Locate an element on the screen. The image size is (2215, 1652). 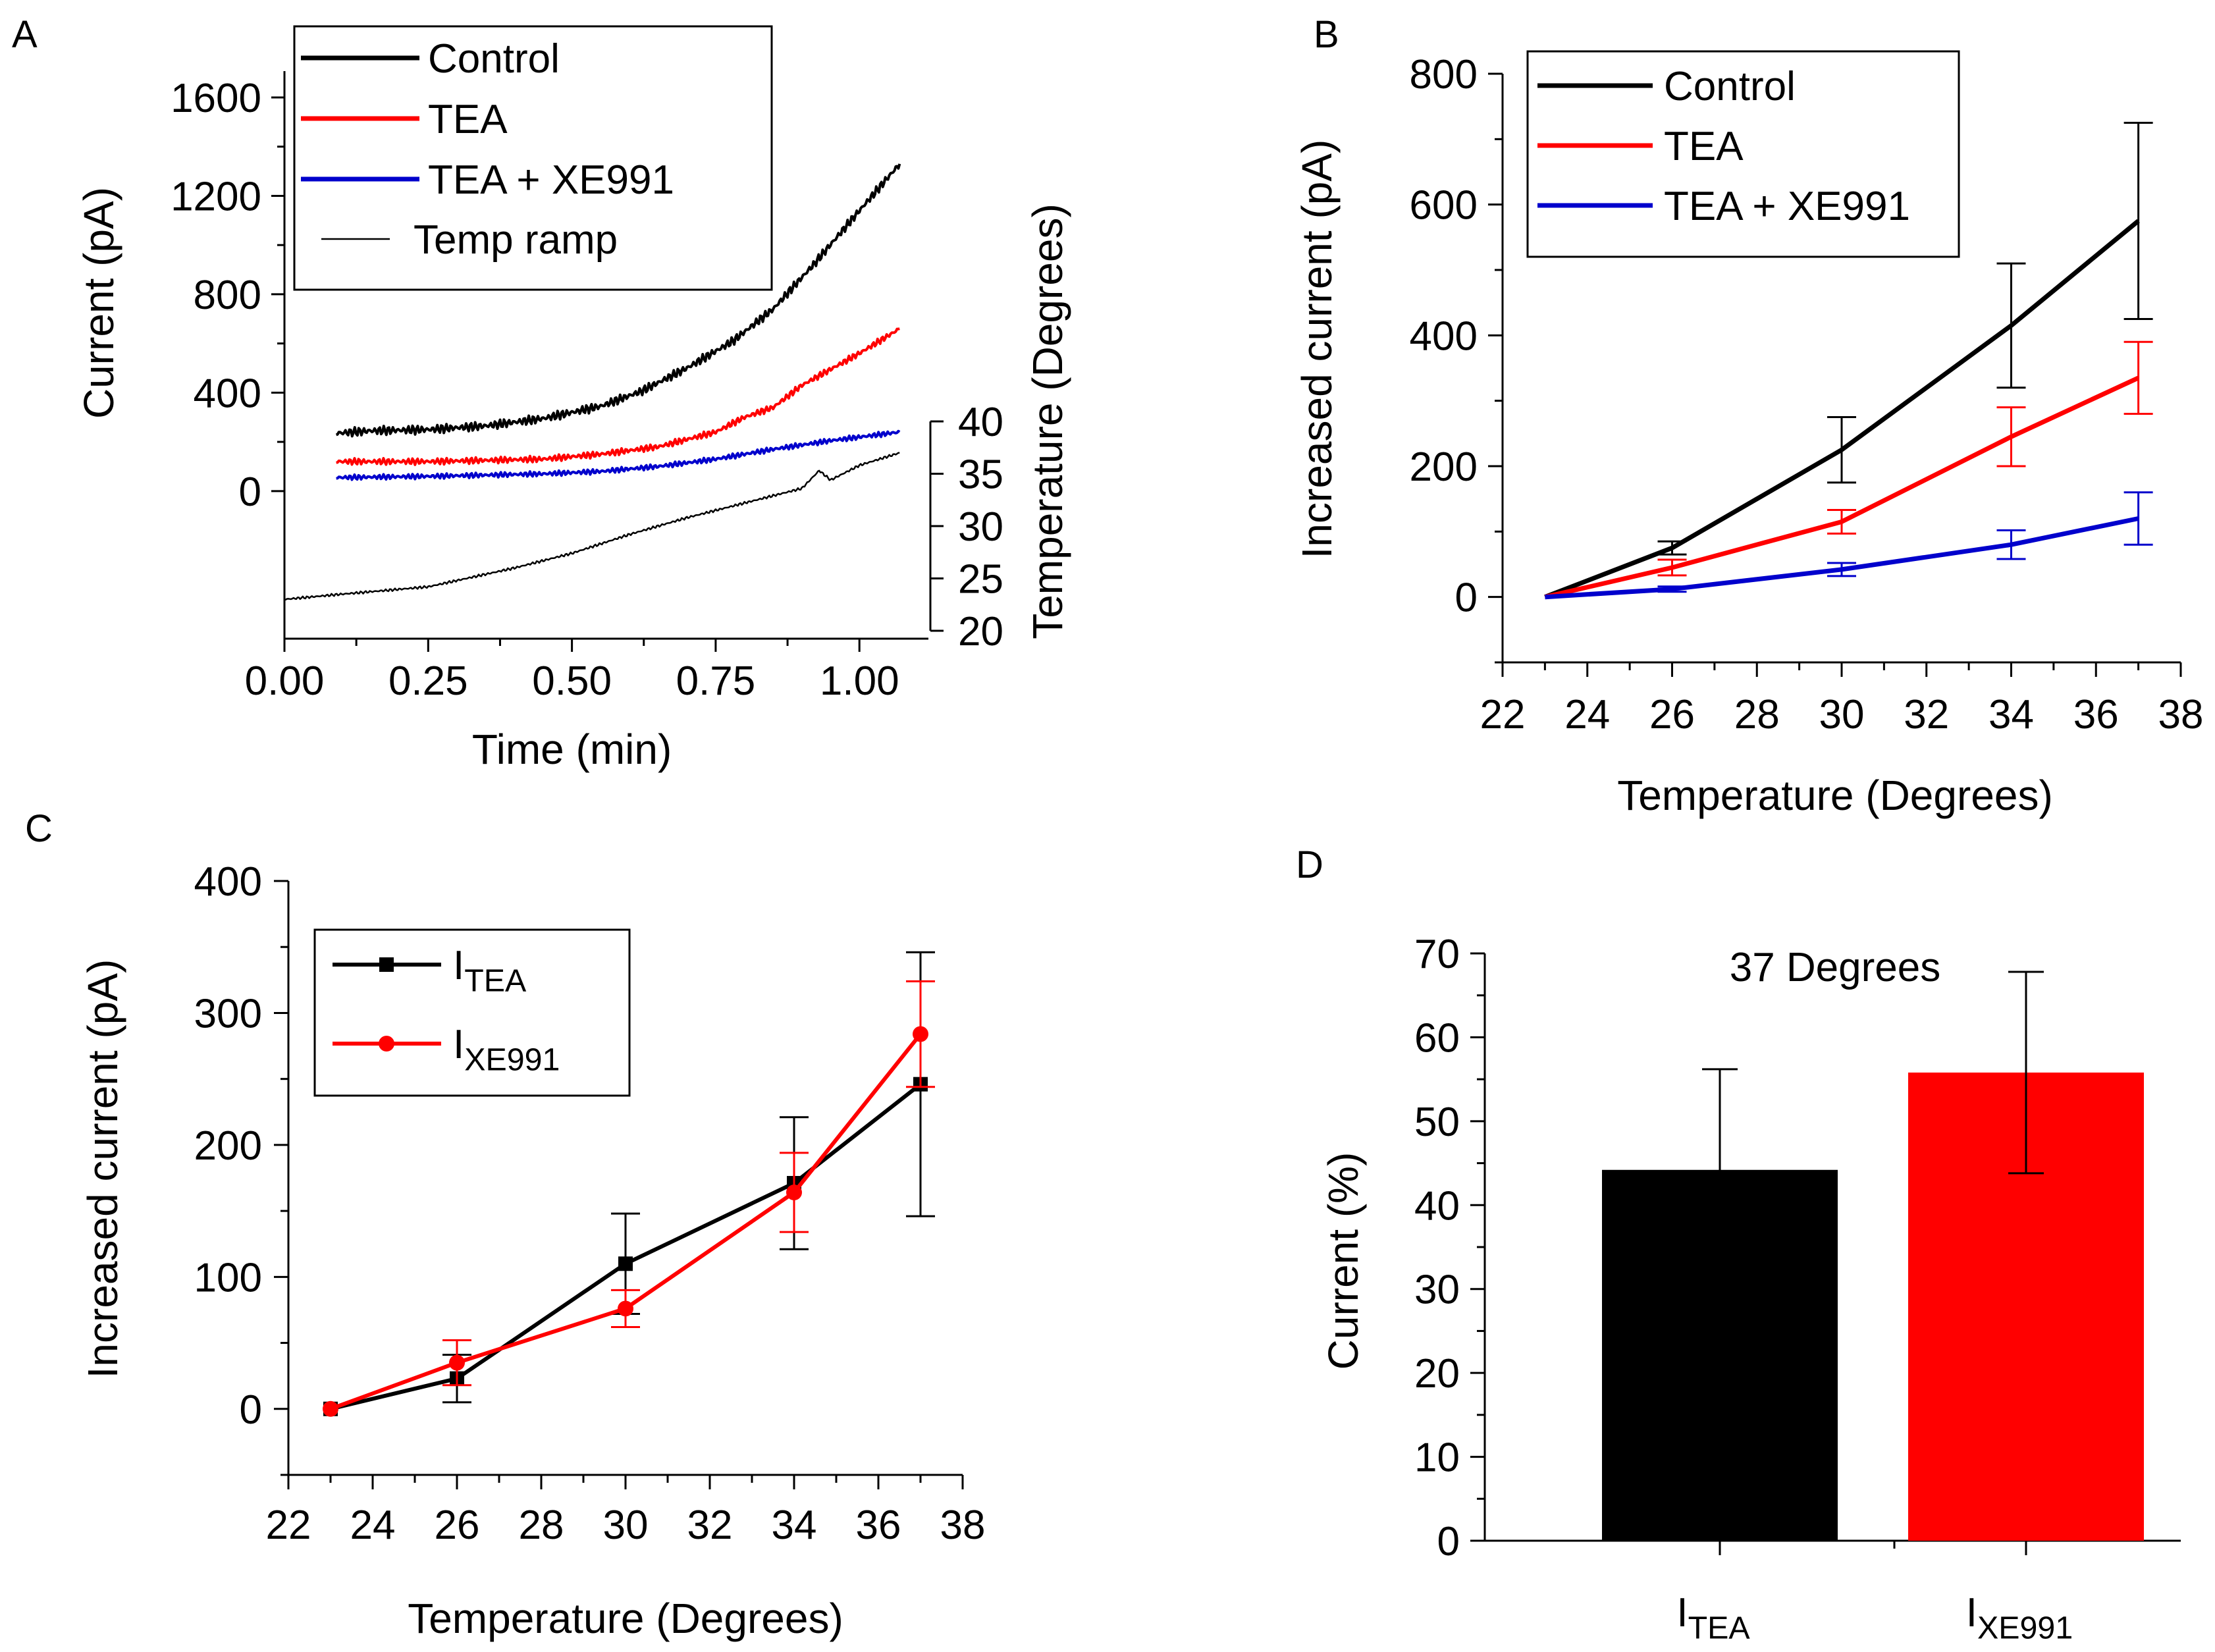
d-x-tick-label: ITEA is located at coordinates (1713, 1618).